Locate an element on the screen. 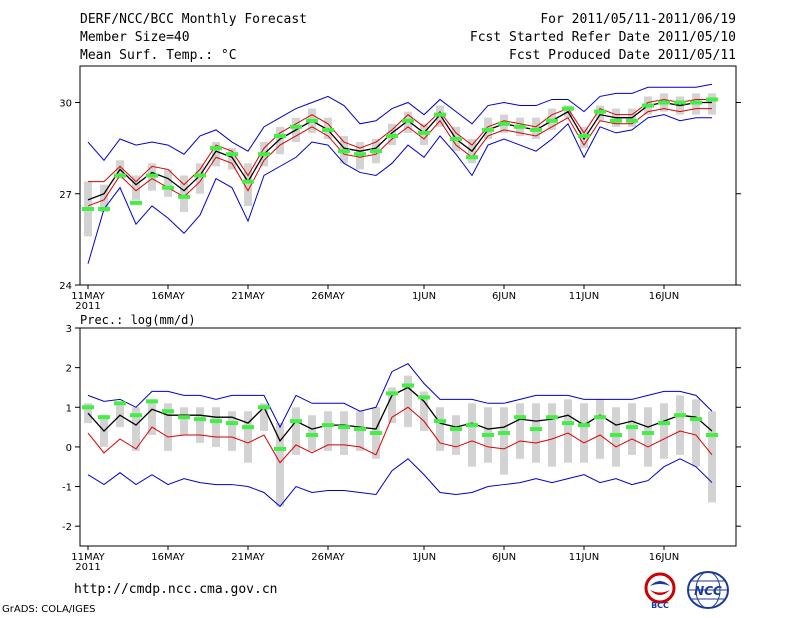 This screenshot has height=618, width=800. y-tick-label: 0 is located at coordinates (69, 448).